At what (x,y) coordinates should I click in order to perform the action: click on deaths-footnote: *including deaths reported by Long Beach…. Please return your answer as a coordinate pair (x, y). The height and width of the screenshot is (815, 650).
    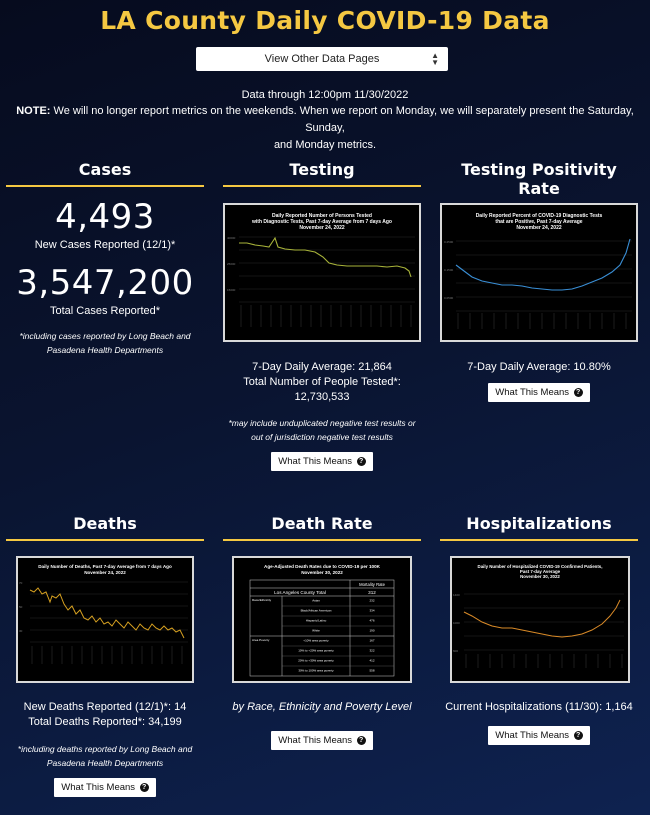
    Looking at the image, I should click on (105, 756).